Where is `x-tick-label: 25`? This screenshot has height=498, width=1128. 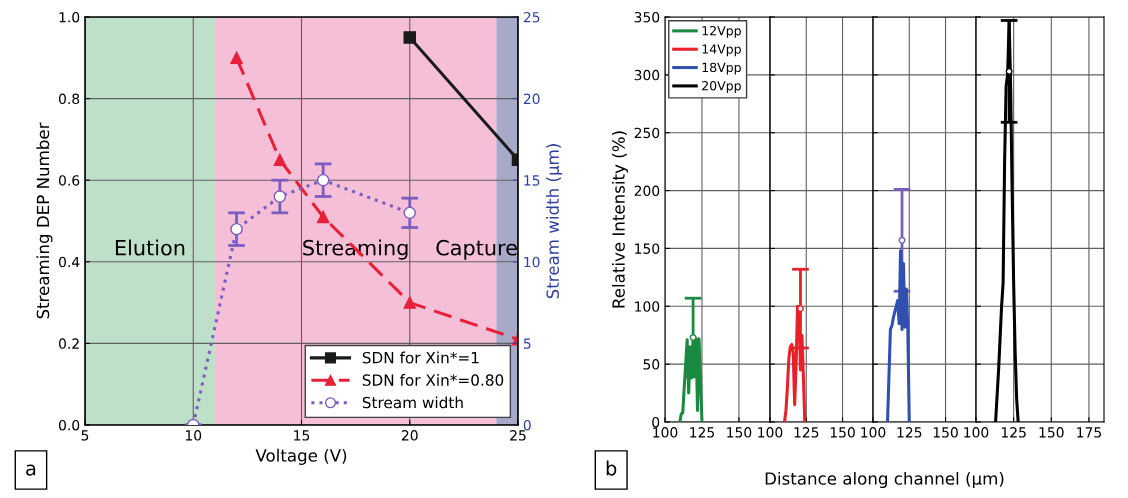
x-tick-label: 25 is located at coordinates (518, 435).